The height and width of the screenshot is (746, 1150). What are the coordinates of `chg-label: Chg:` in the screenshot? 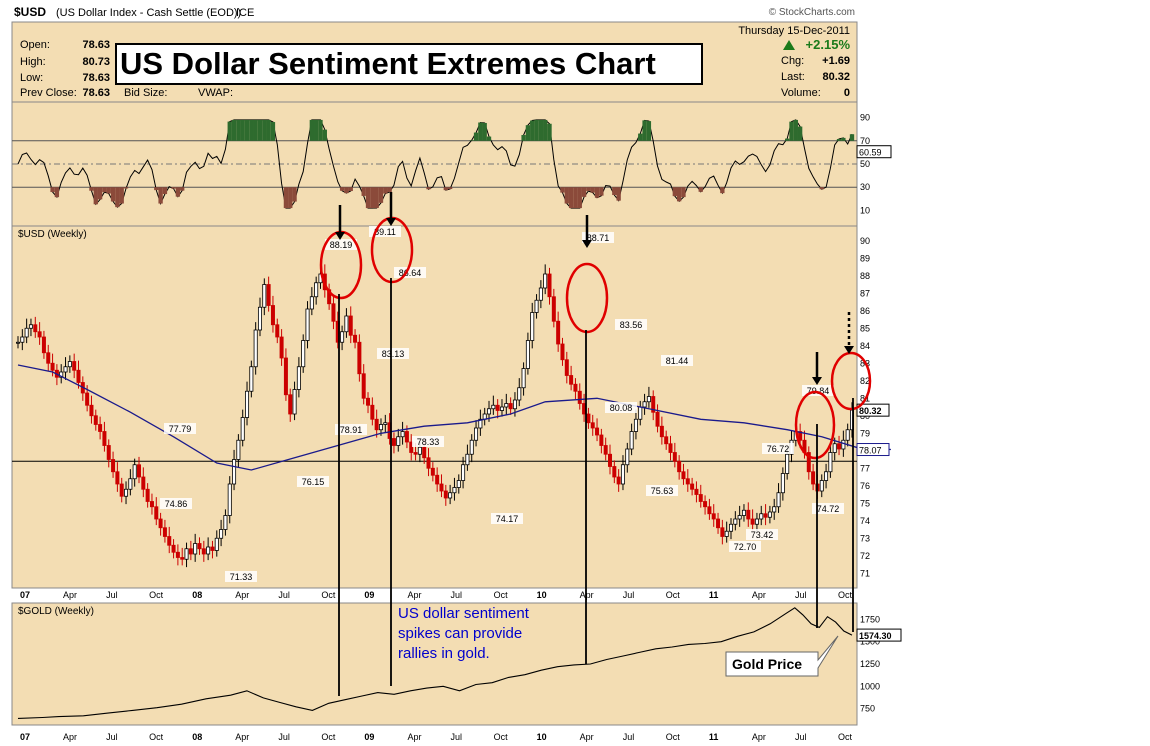 It's located at (792, 61).